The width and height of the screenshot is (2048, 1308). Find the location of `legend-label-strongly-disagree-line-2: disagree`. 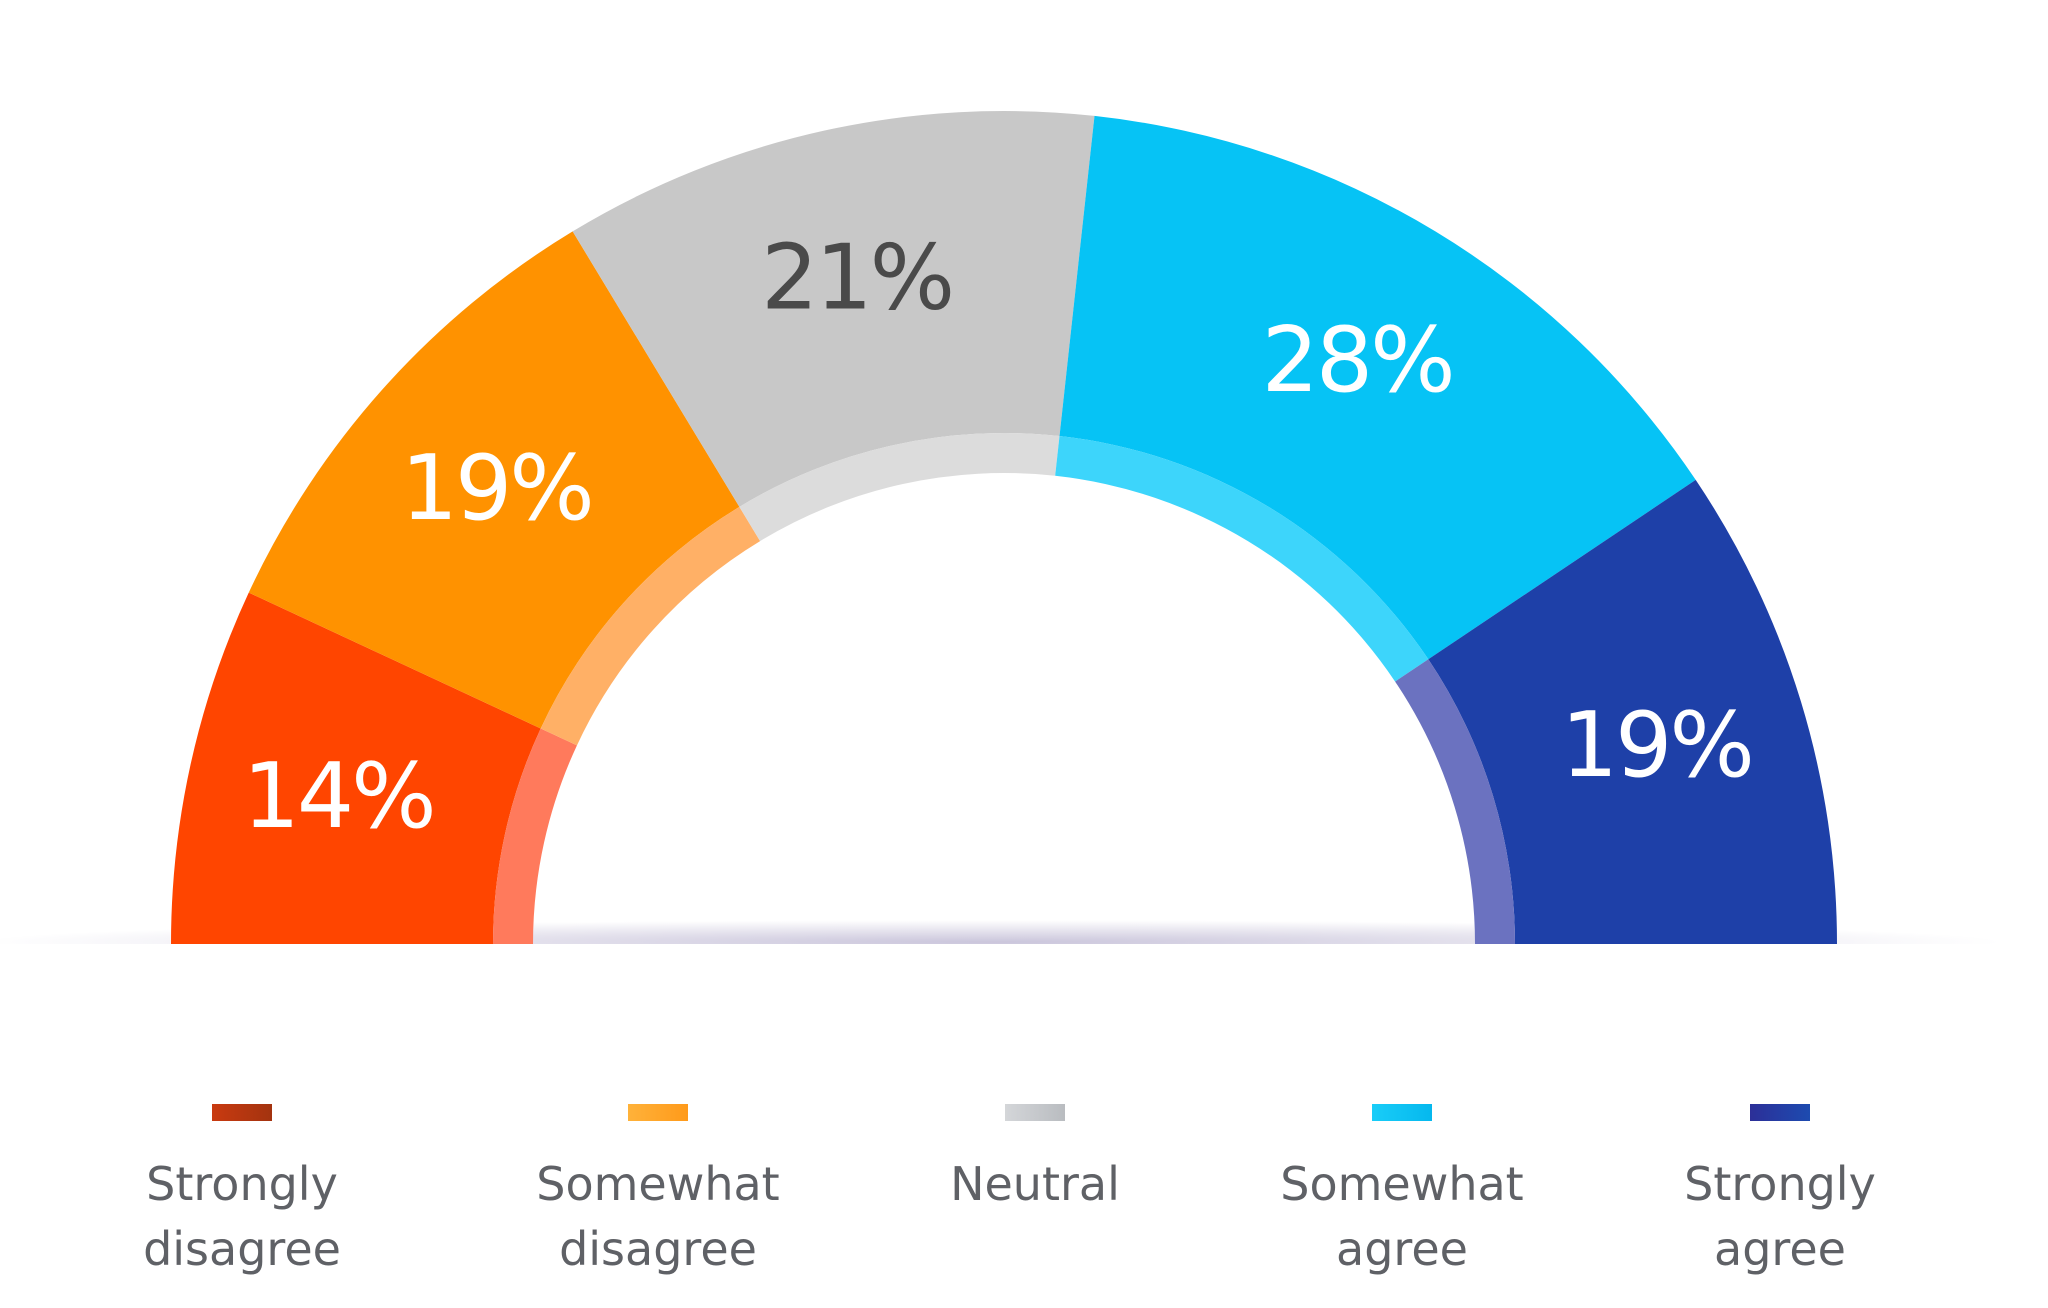

legend-label-strongly-disagree-line-2: disagree is located at coordinates (242, 1249).